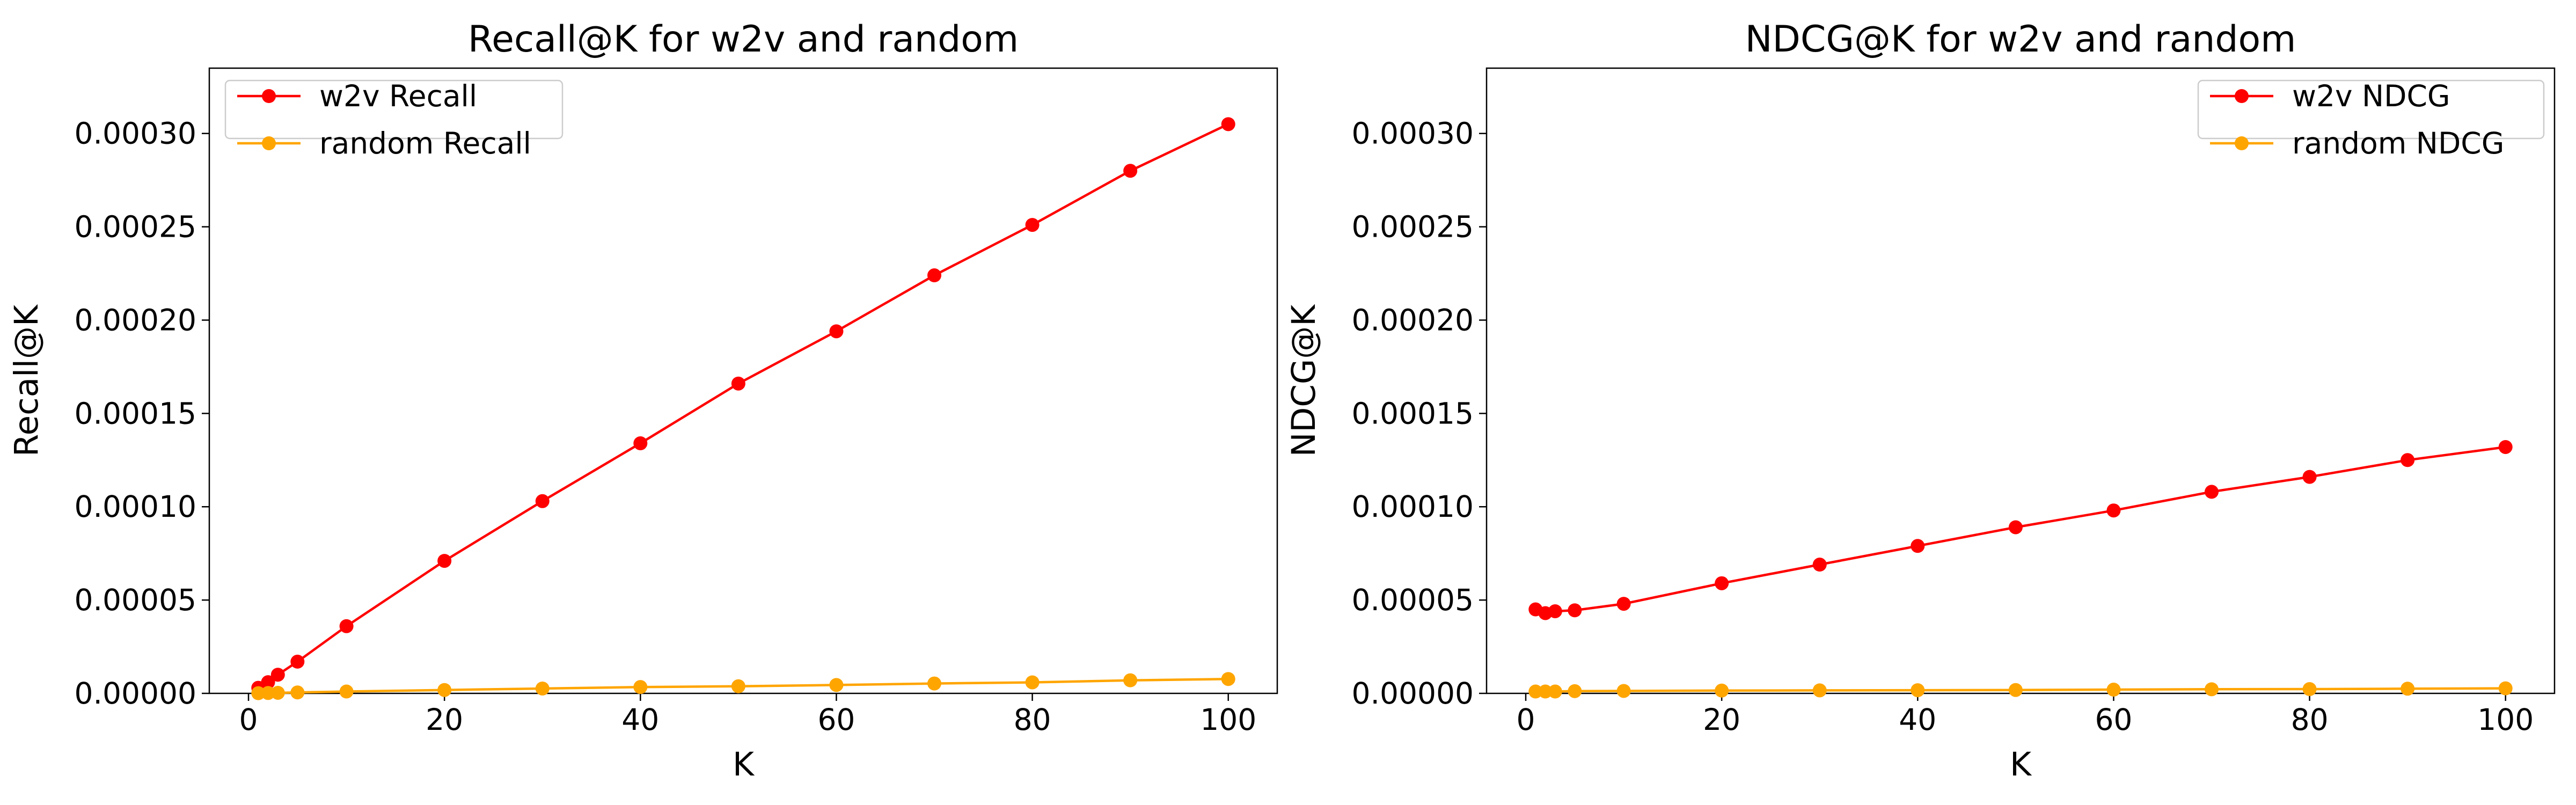 The image size is (2576, 805). I want to click on legend: w2v Recall random Recall, so click(394, 119).